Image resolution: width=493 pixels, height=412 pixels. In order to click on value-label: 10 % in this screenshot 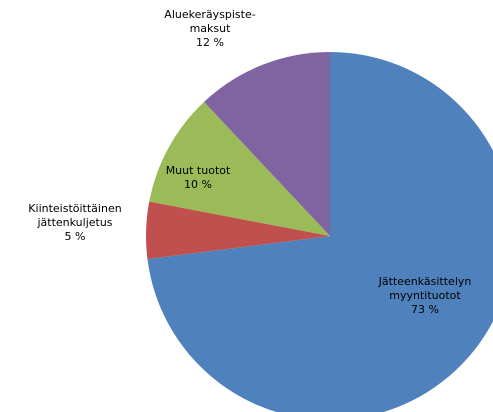, I will do `click(198, 184)`.